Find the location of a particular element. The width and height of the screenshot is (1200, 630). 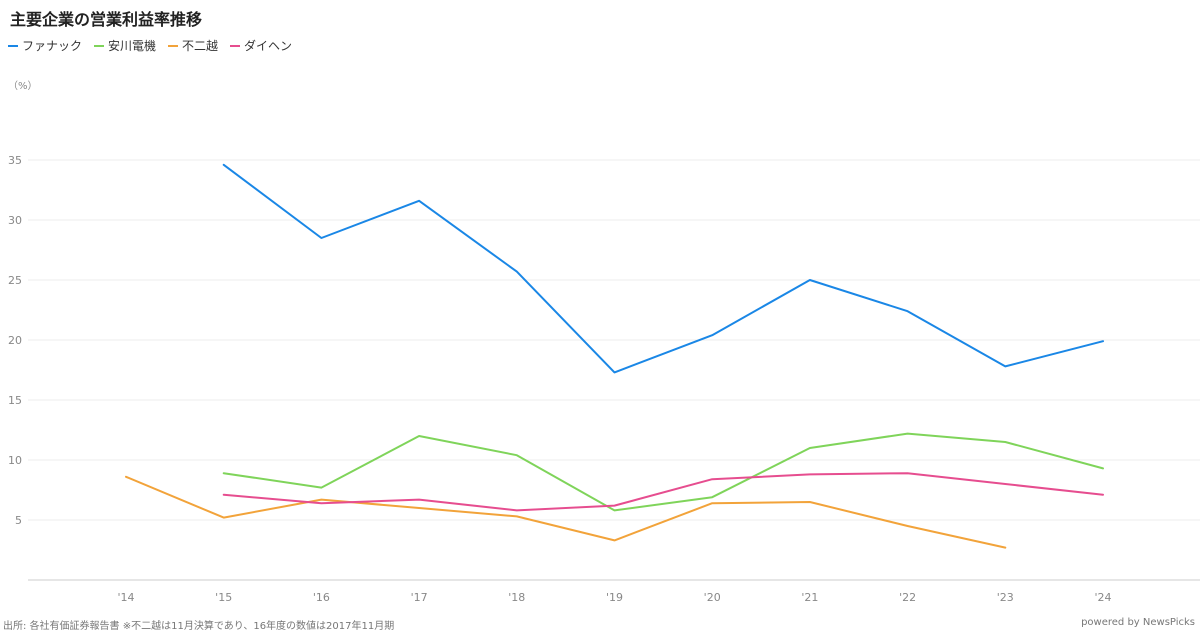

legend-swatch-fanuc is located at coordinates (13, 45).